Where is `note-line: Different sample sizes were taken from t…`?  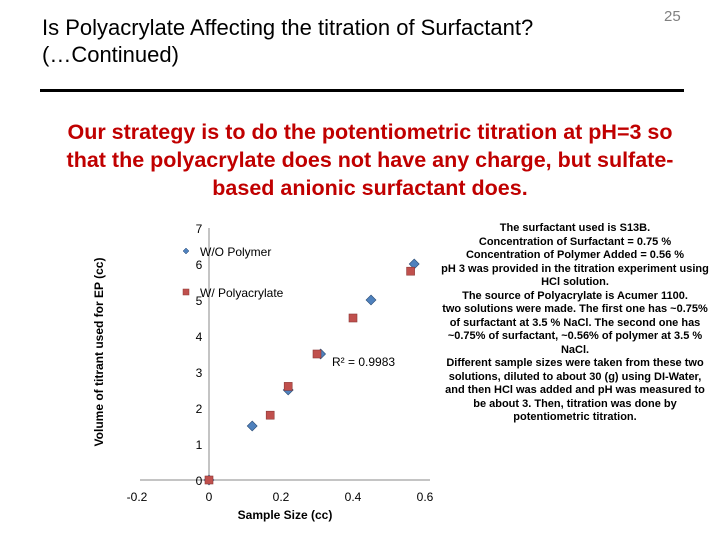 note-line: Different sample sizes were taken from t… is located at coordinates (575, 390).